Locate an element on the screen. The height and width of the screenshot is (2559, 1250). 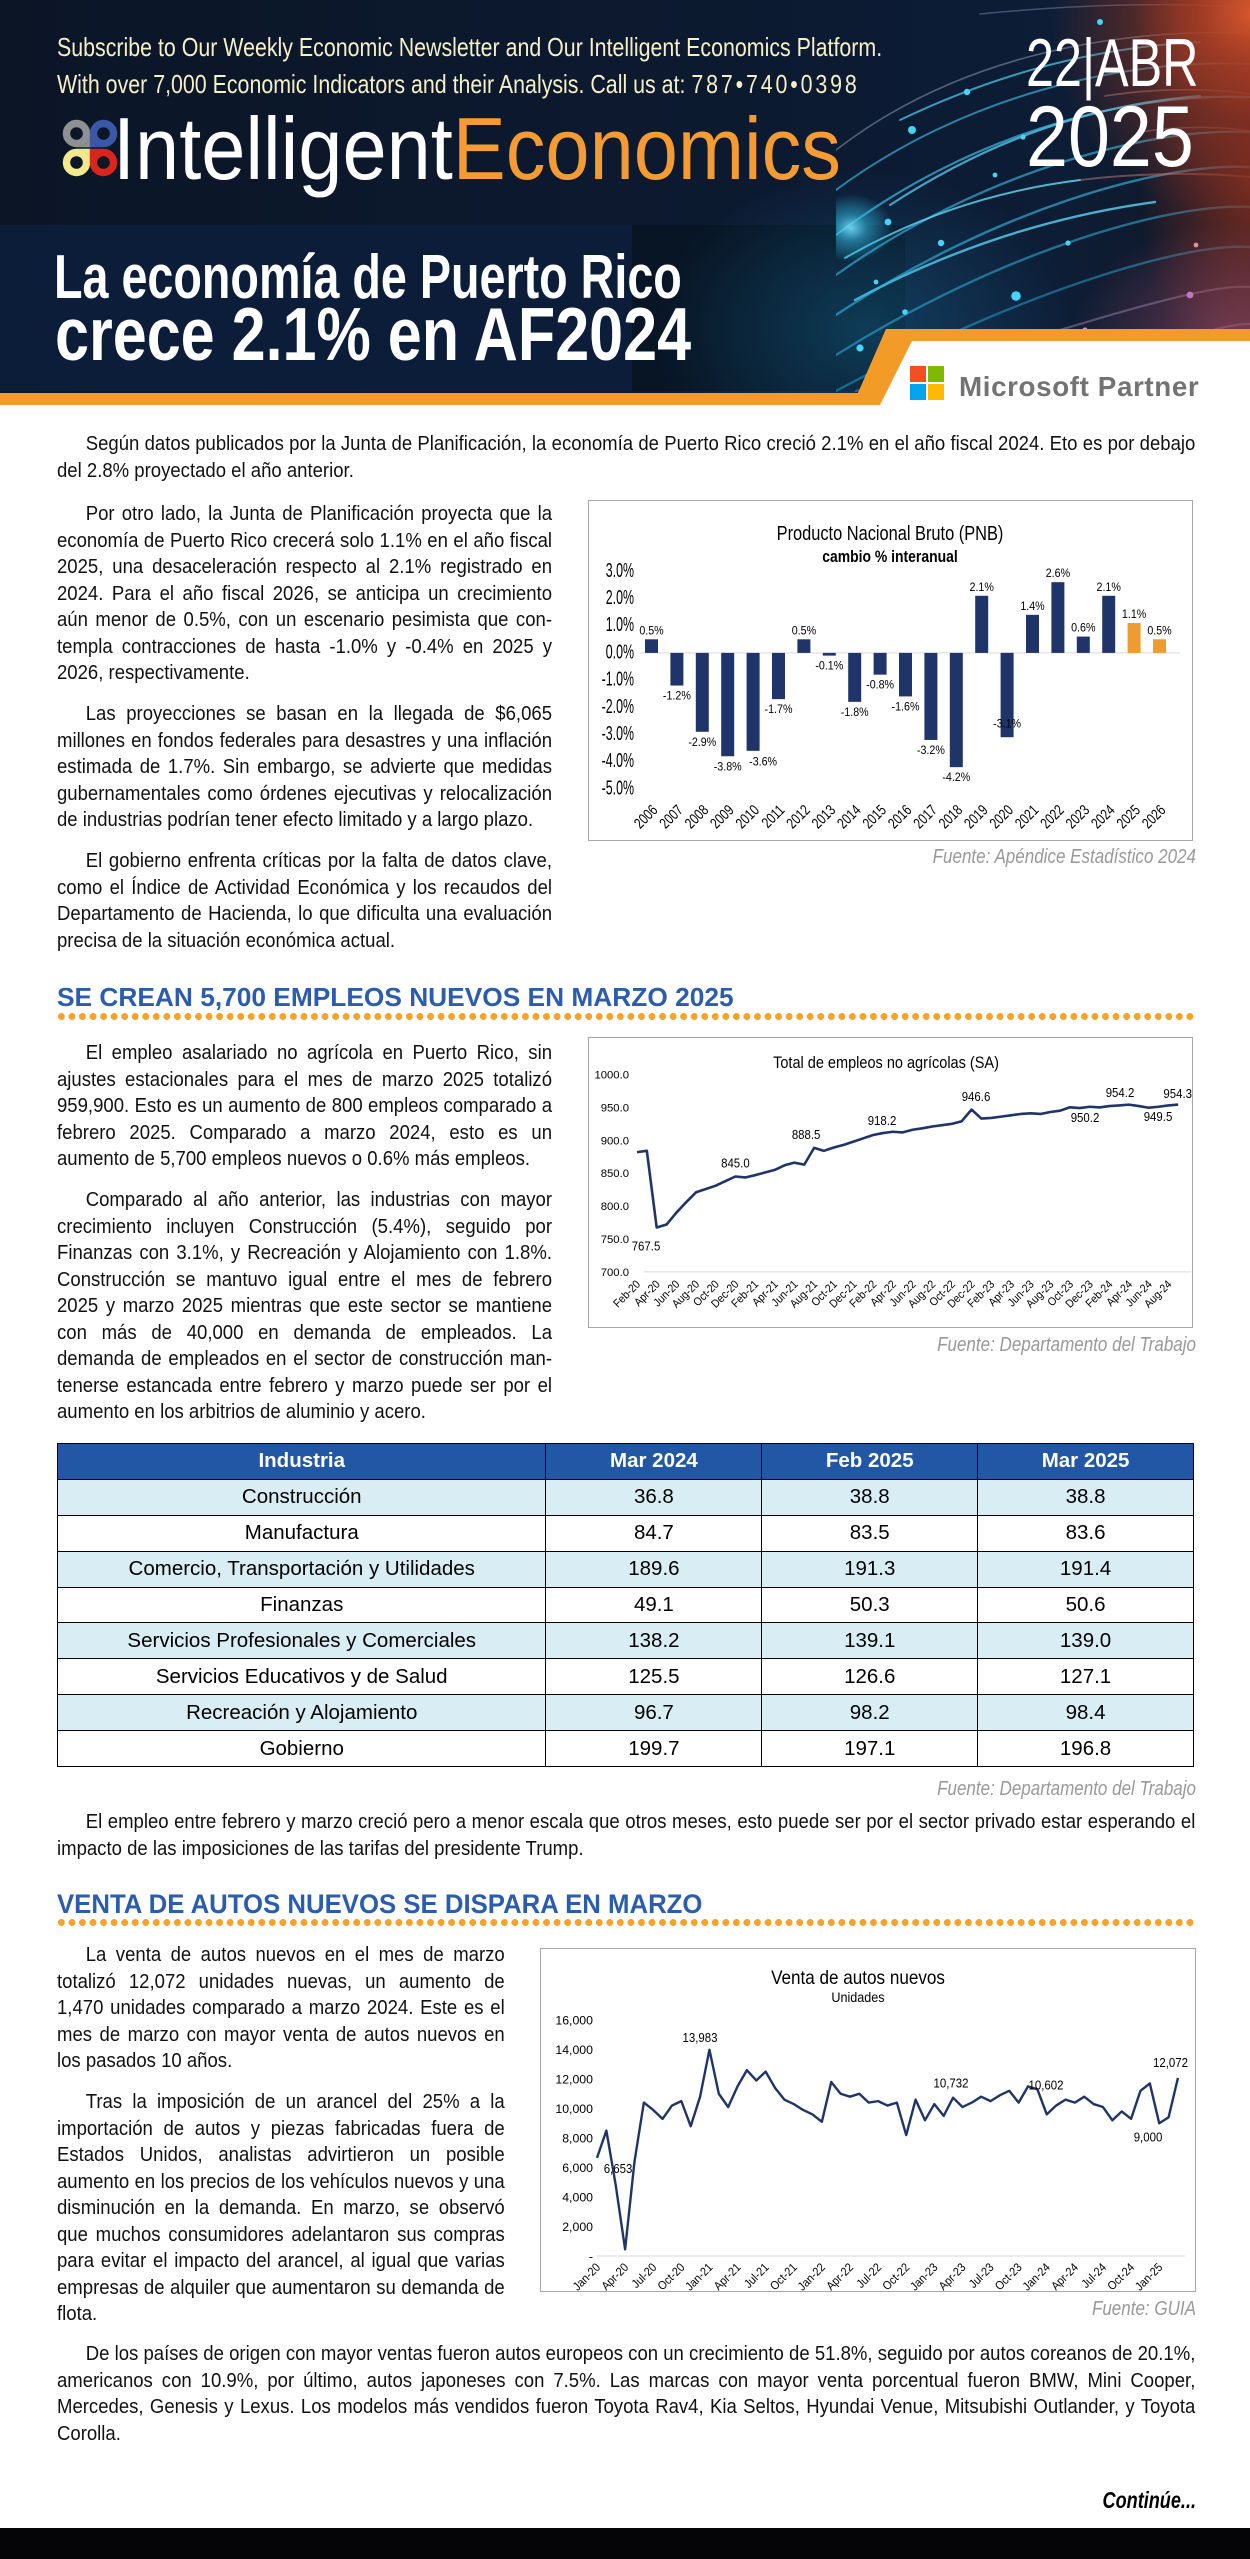
svg-text: -1.8% is located at coordinates (855, 712).